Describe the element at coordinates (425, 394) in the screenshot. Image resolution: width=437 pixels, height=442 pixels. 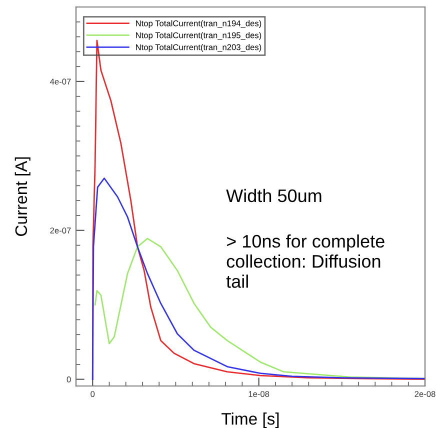
I see `x-tick-label: 2e-08` at that location.